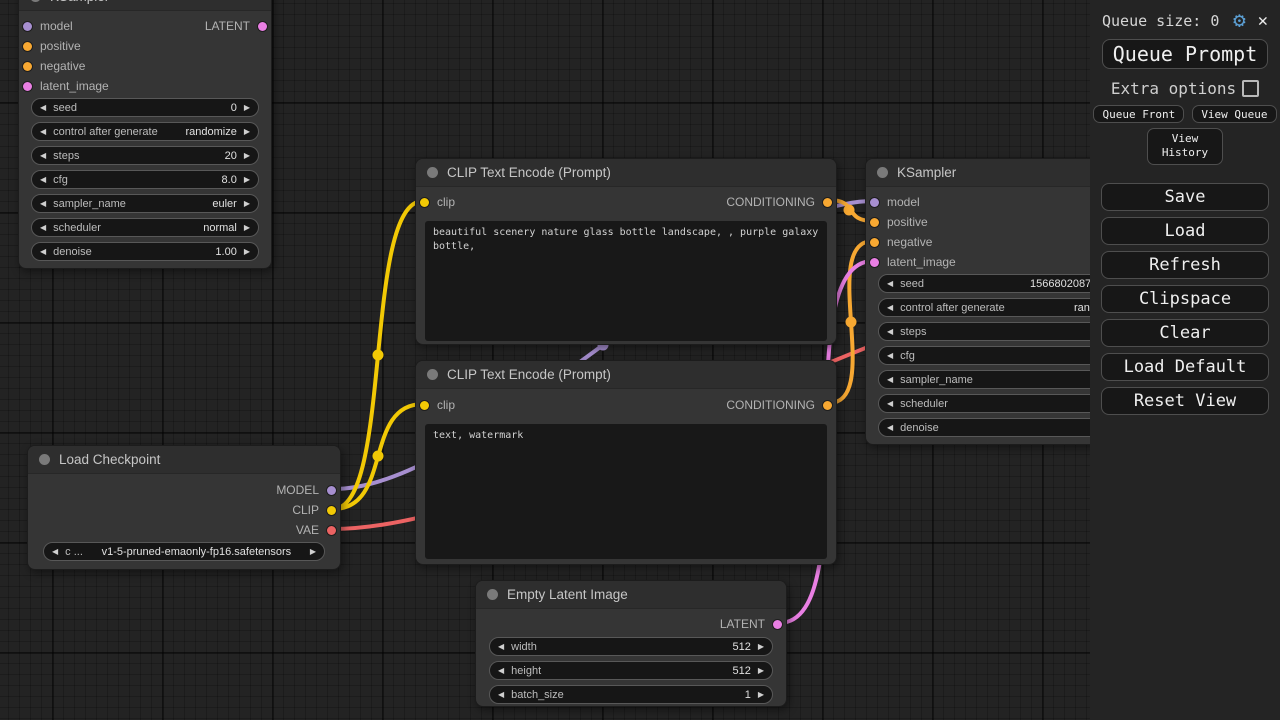 The height and width of the screenshot is (720, 1280). What do you see at coordinates (1185, 146) in the screenshot?
I see `view-history-button: View History` at bounding box center [1185, 146].